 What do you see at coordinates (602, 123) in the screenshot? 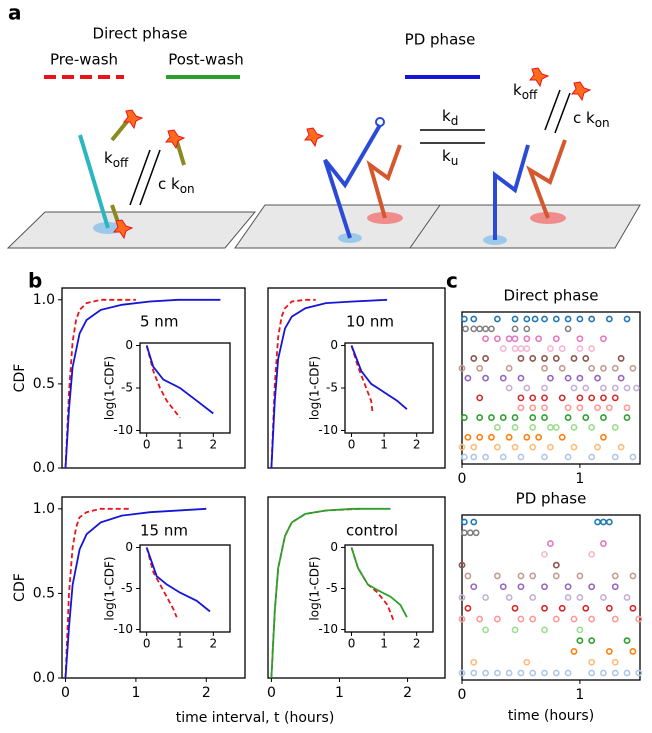
I see `rate-sub: on` at bounding box center [602, 123].